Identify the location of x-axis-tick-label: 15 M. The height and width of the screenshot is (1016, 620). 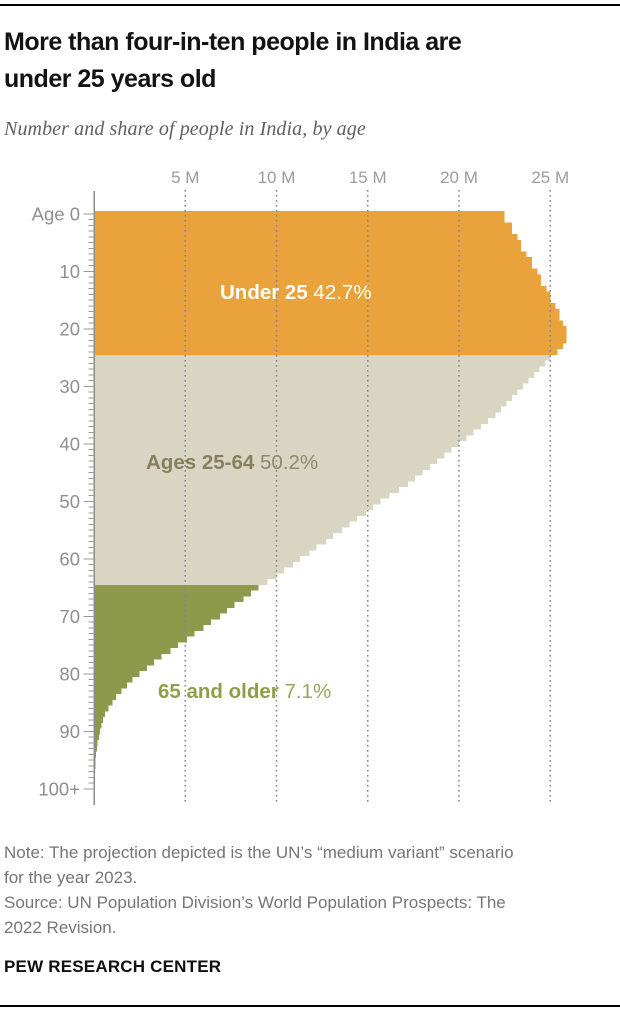
(368, 177).